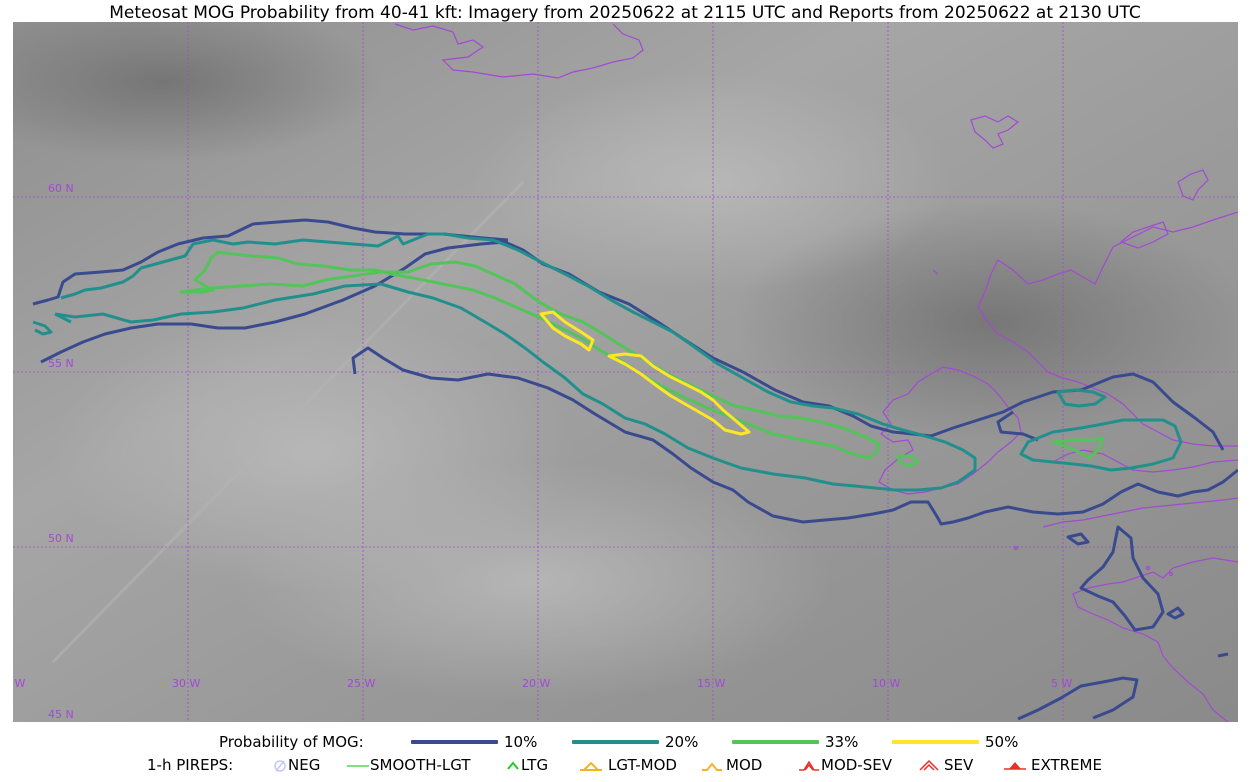 The height and width of the screenshot is (782, 1250). I want to click on legend-label-mod: MOD, so click(744, 765).